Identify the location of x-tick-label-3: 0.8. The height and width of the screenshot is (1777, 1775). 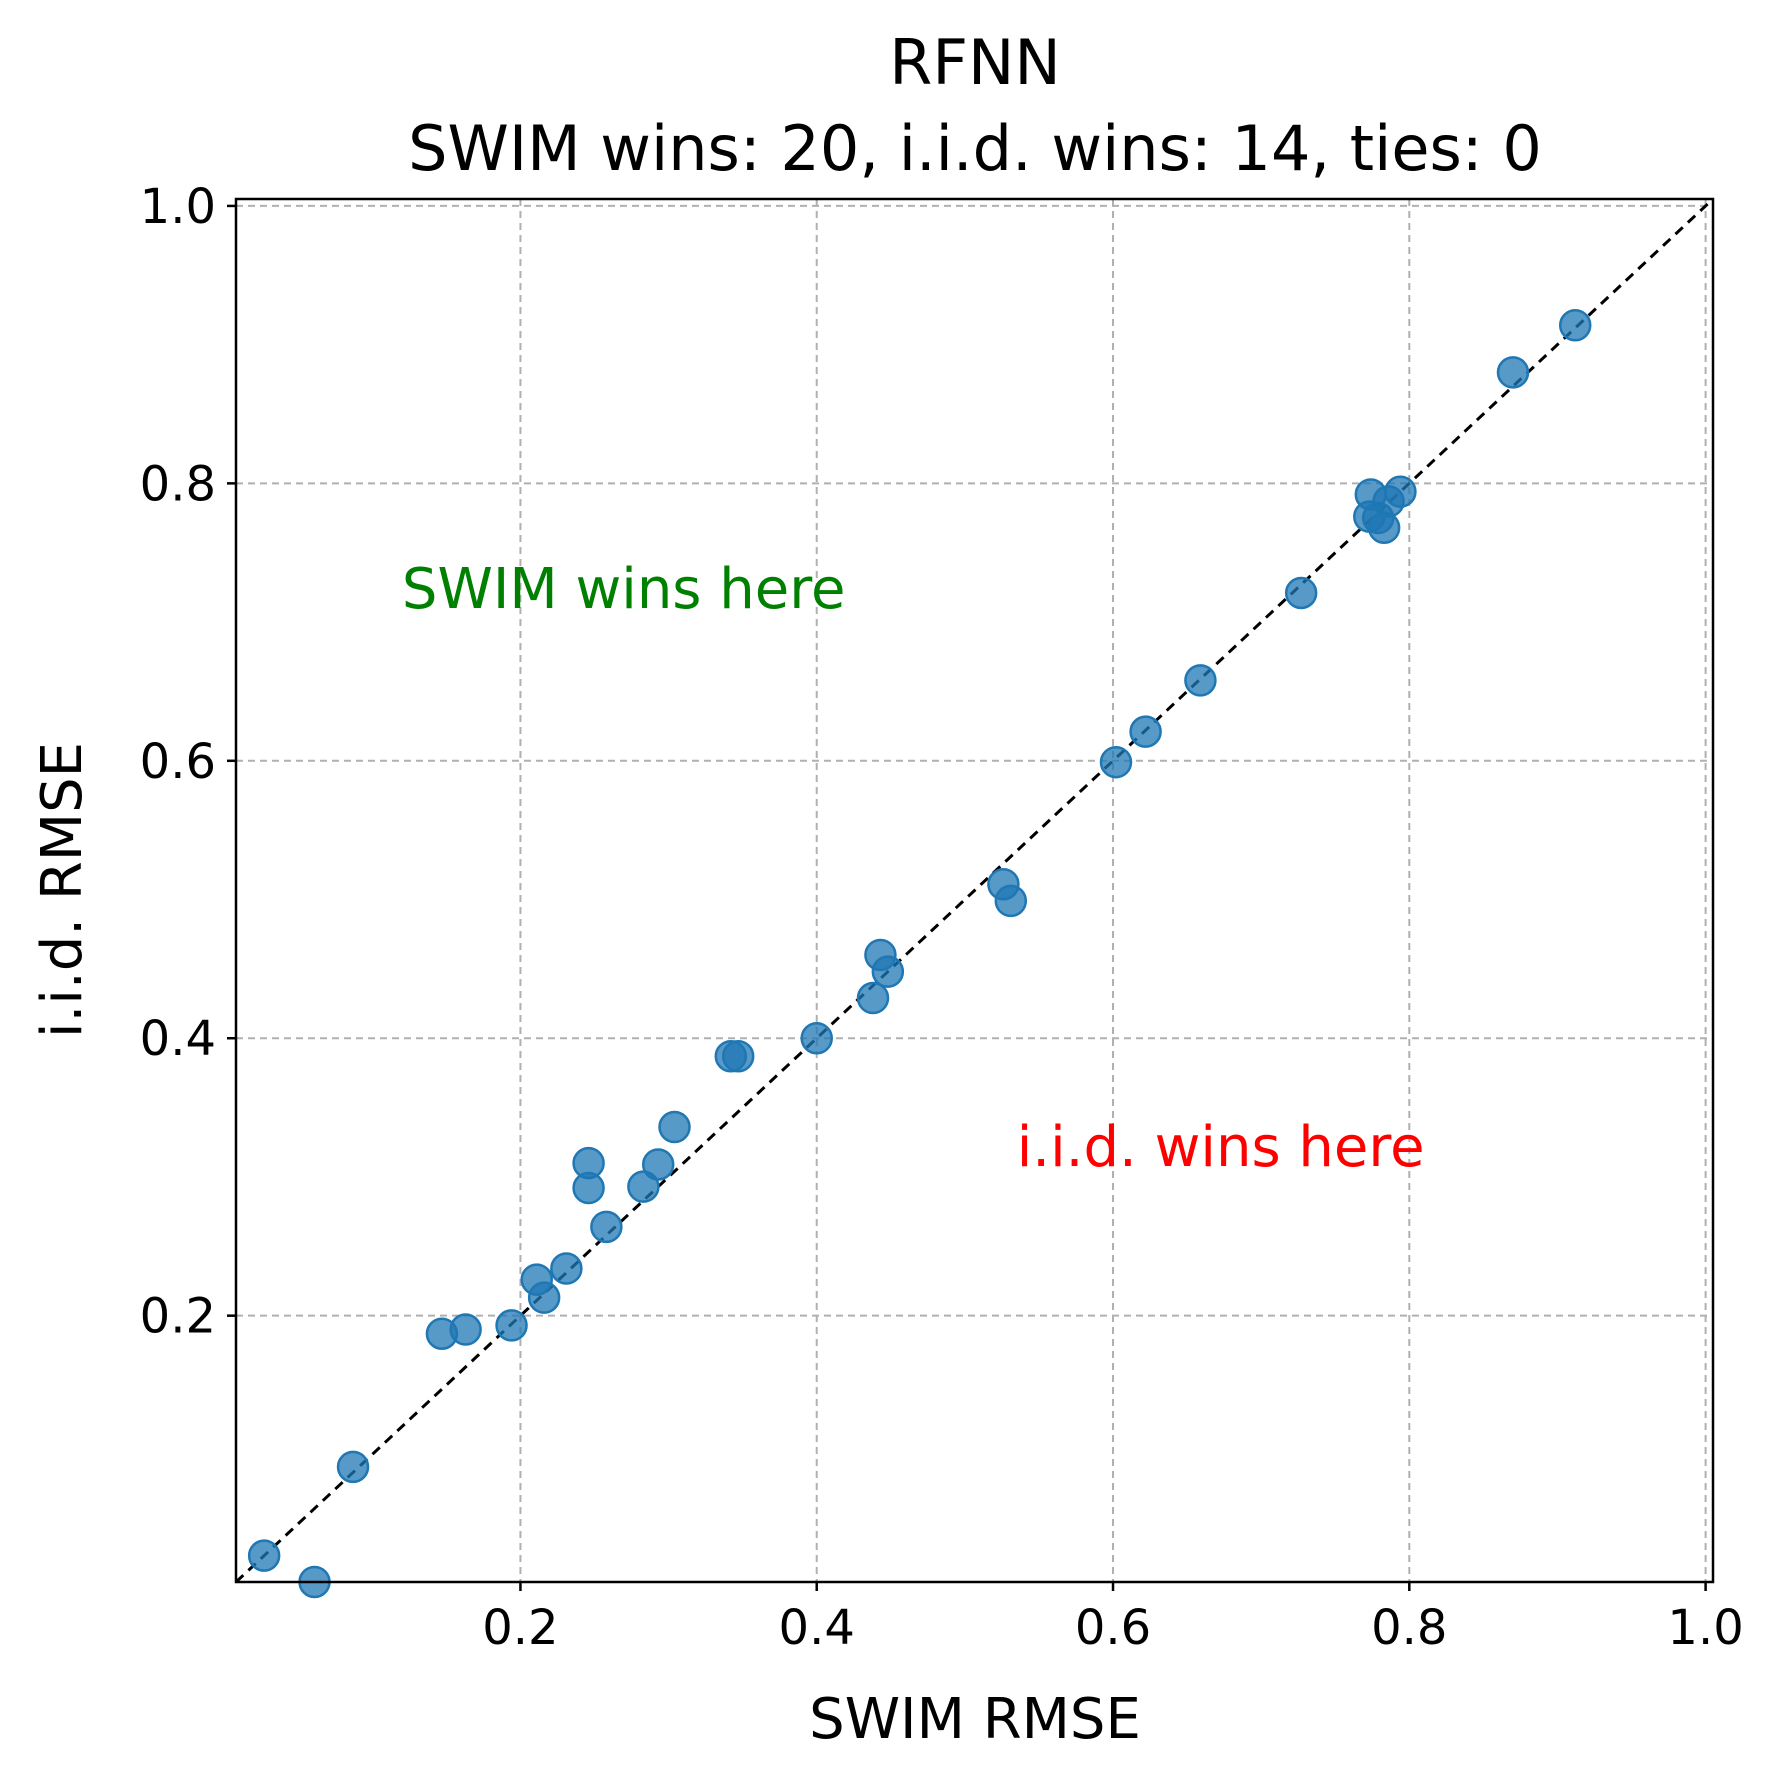
(1409, 1628).